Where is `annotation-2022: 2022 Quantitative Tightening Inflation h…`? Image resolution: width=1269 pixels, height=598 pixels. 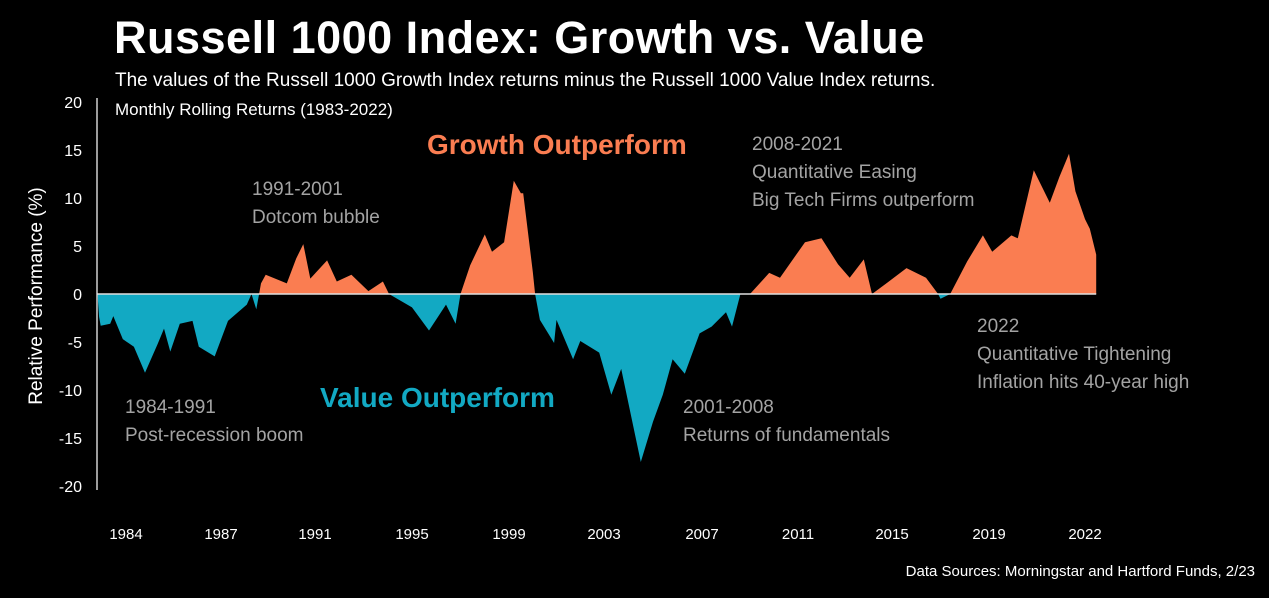
annotation-2022: 2022 Quantitative Tightening Inflation h… is located at coordinates (1083, 354).